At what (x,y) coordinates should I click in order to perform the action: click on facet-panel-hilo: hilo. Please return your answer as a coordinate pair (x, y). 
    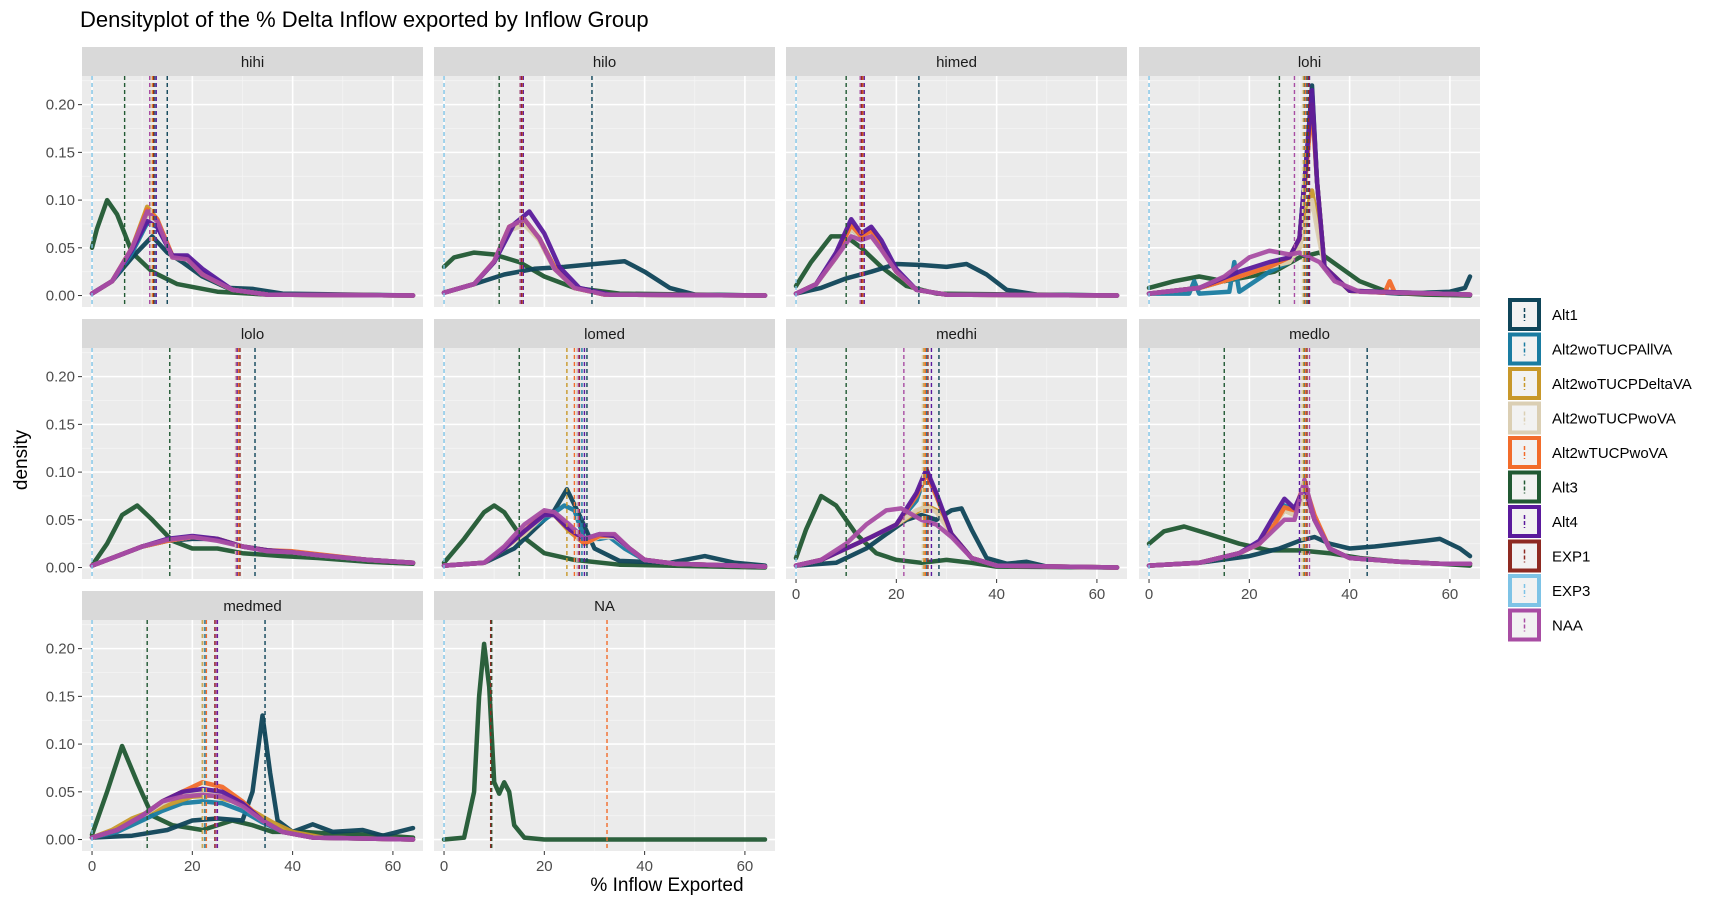
    Looking at the image, I should click on (604, 177).